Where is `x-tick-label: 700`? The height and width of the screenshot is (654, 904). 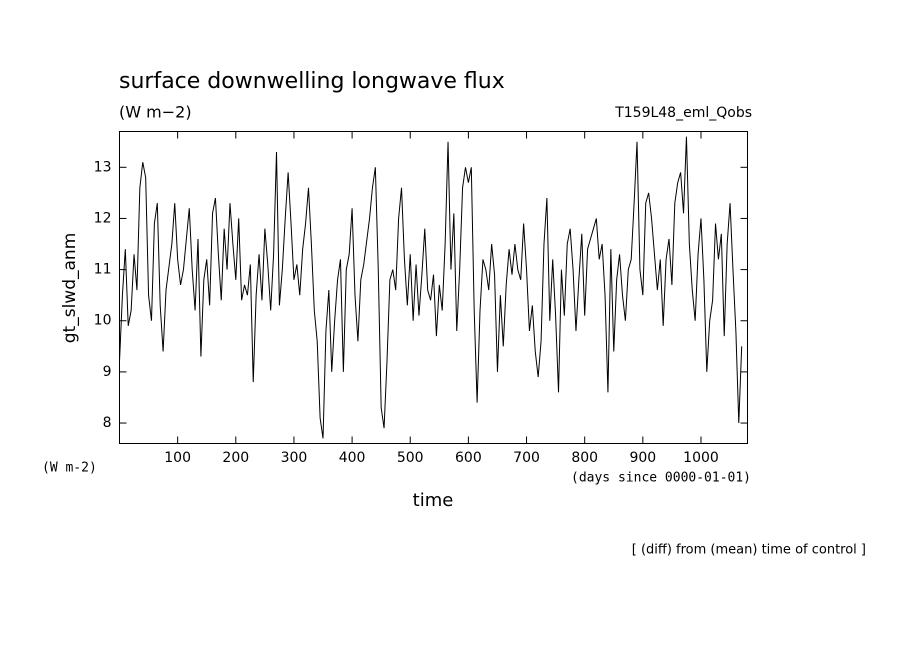 x-tick-label: 700 is located at coordinates (526, 458).